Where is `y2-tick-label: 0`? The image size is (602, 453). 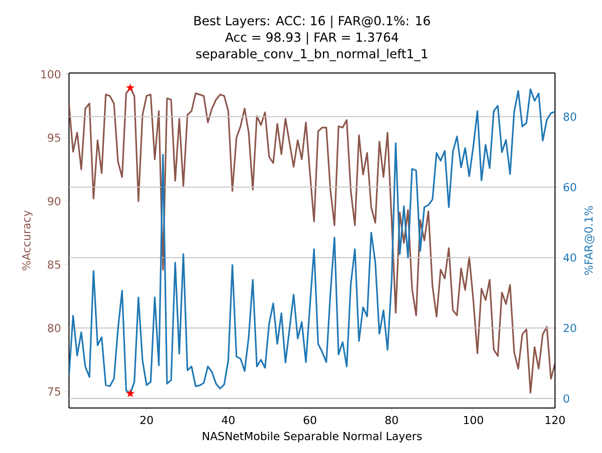 y2-tick-label: 0 is located at coordinates (567, 398).